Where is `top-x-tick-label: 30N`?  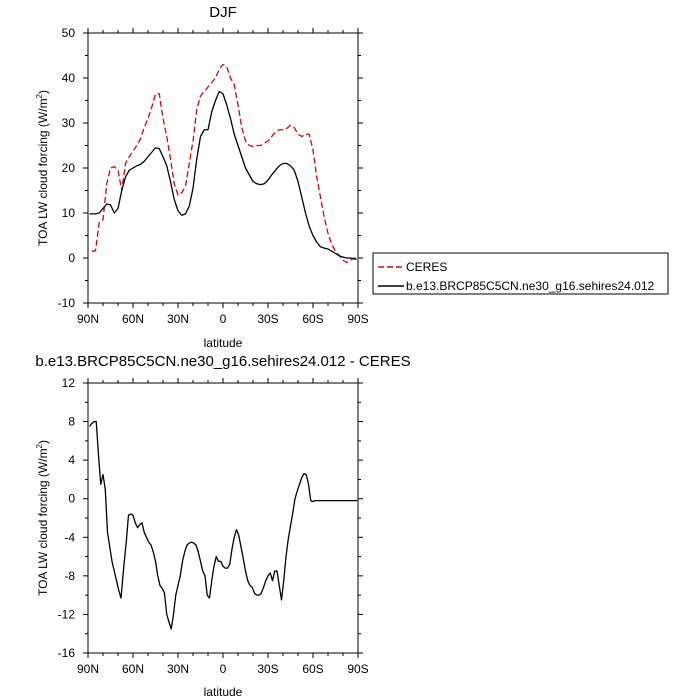
top-x-tick-label: 30N is located at coordinates (178, 319).